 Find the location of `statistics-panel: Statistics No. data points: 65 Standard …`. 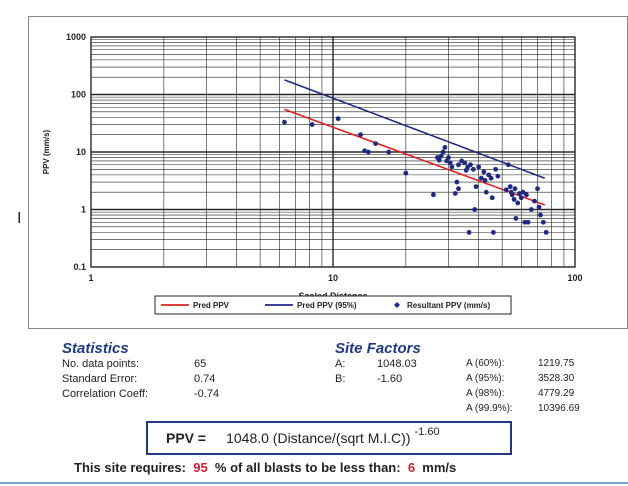

statistics-panel: Statistics No. data points: 65 Standard … is located at coordinates (158, 371).